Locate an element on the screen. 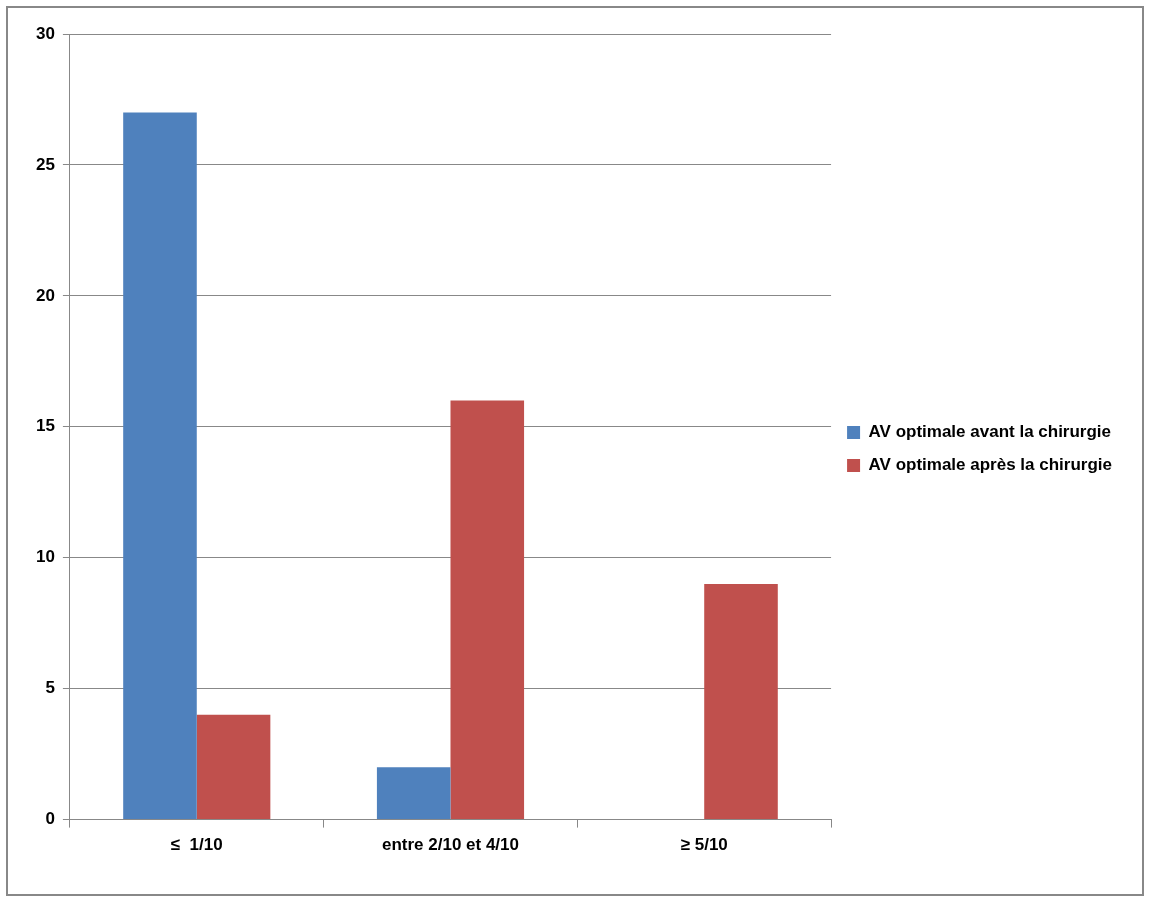 Image resolution: width=1152 pixels, height=904 pixels. x-tick-label: ≥ 5/10 is located at coordinates (704, 845).